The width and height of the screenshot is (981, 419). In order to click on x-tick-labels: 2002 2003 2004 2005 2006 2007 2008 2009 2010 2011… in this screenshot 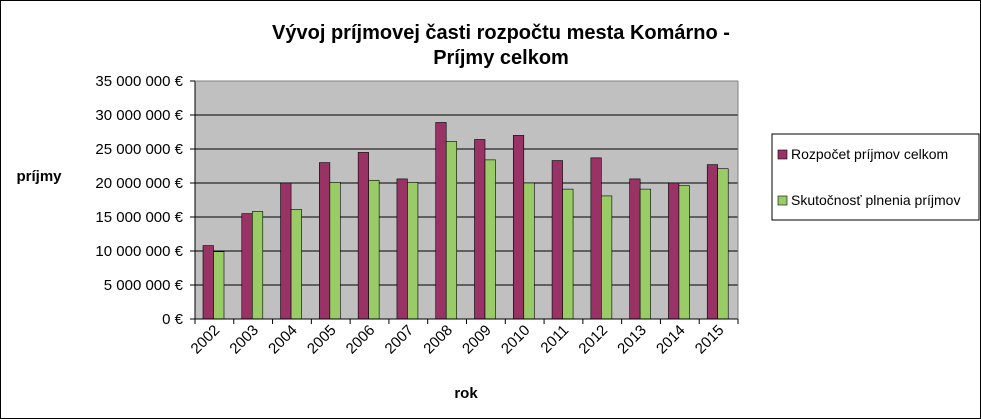, I will do `click(463, 338)`.